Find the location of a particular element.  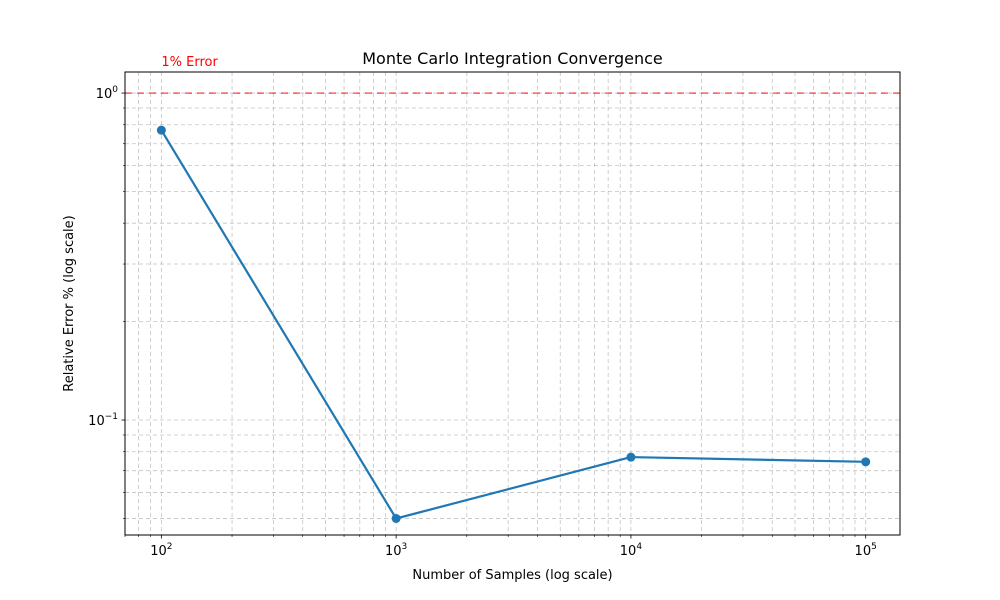

y-axis-label: Relative Error % (log scale) is located at coordinates (69, 303).